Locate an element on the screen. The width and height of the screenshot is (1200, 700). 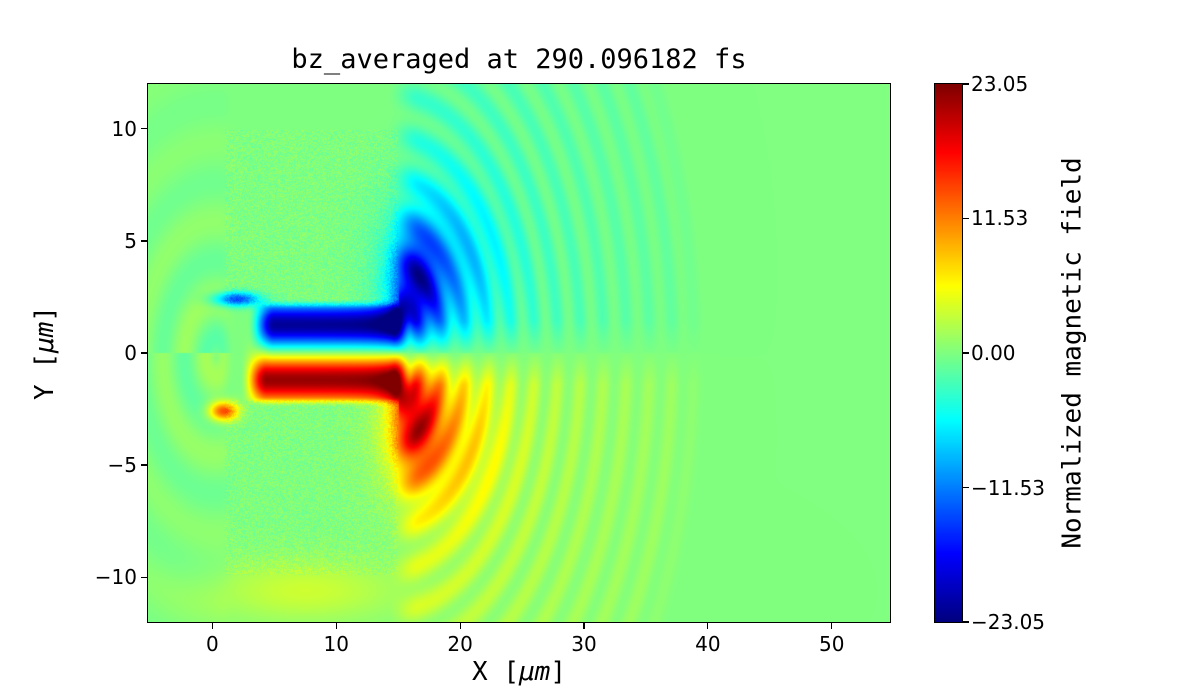
y-tick-label: 10 is located at coordinates (124, 128).